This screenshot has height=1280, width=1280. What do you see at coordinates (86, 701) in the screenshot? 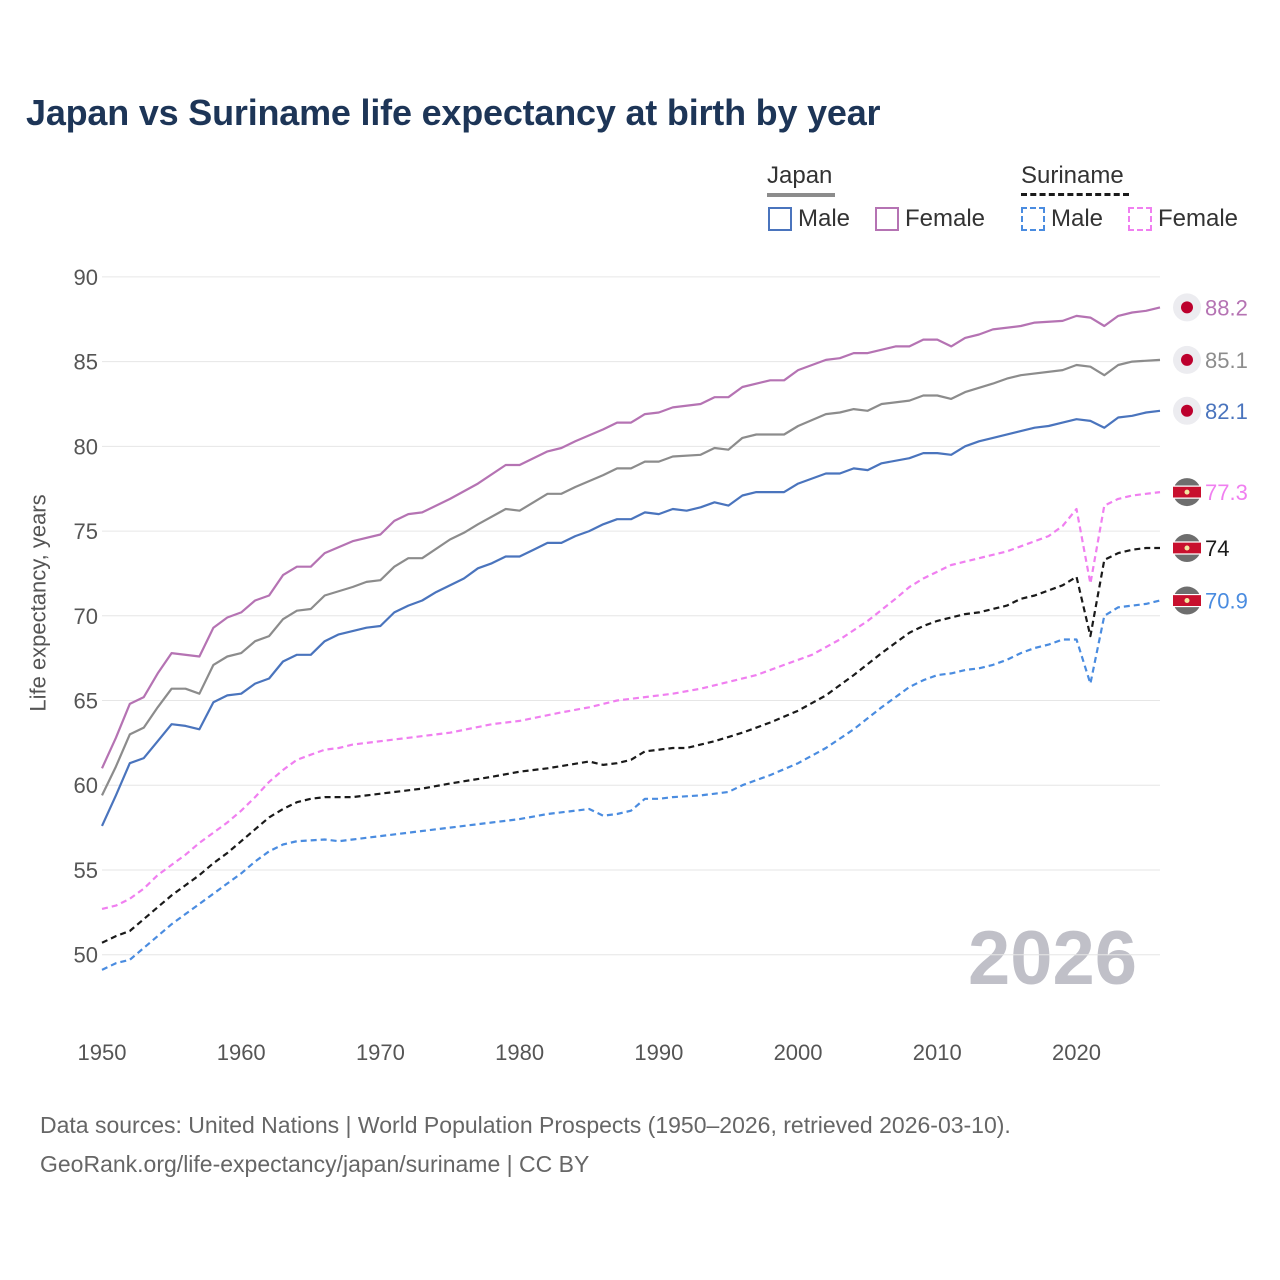
I see `y-tick-65: 65` at bounding box center [86, 701].